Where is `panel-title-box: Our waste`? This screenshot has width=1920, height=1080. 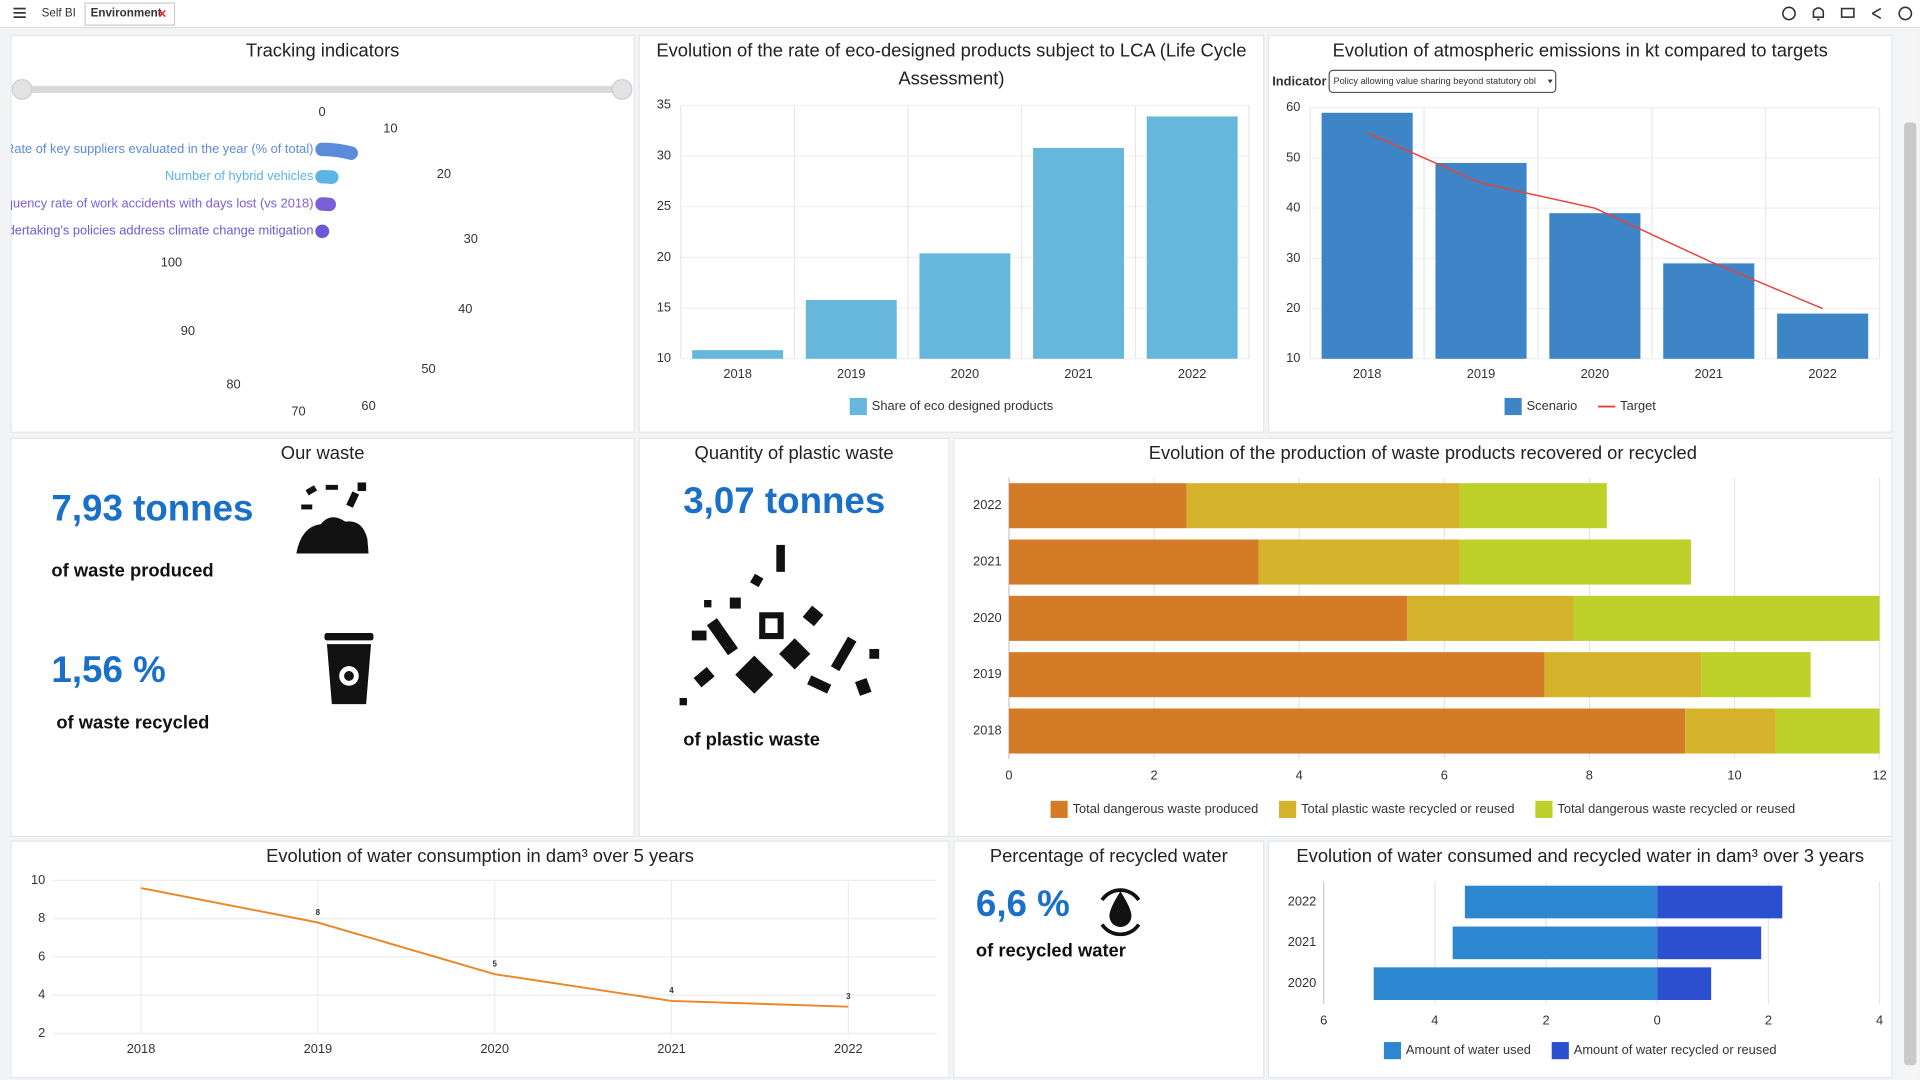
panel-title-box: Our waste is located at coordinates (323, 453).